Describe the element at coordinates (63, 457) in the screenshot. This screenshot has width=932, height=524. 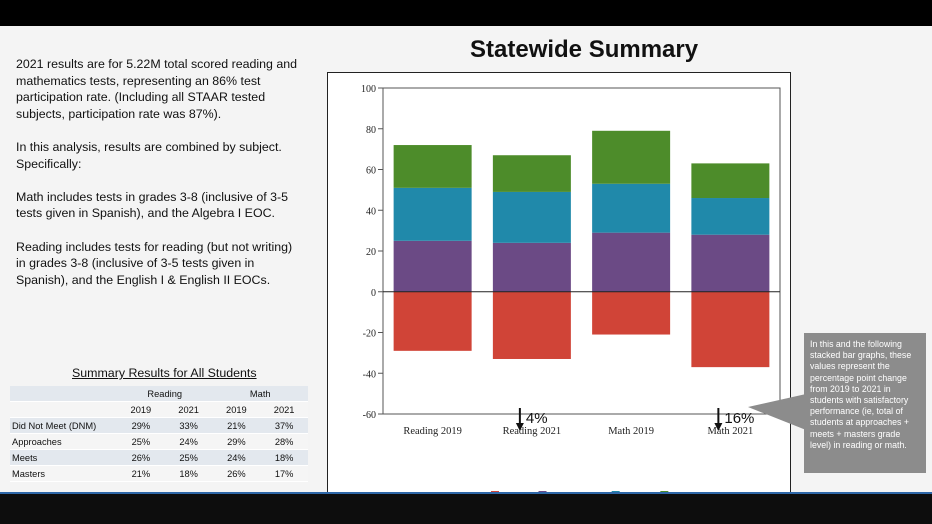
I see `table-row-label: Meets` at that location.